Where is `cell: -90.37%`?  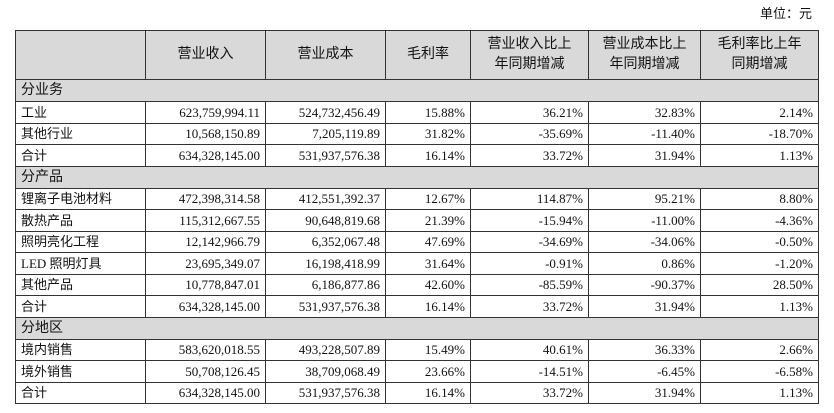
cell: -90.37% is located at coordinates (644, 284).